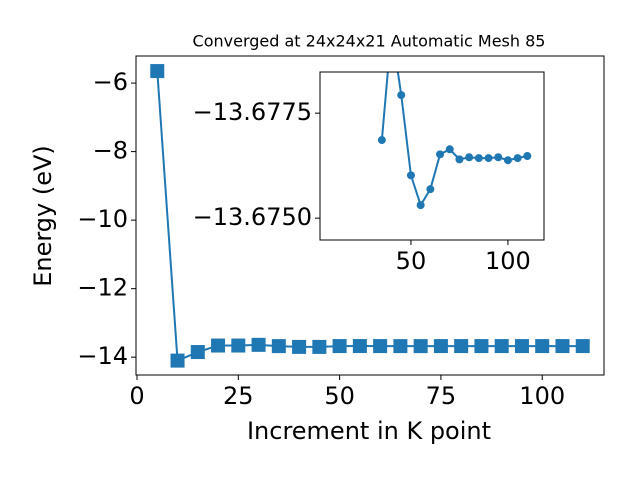 This screenshot has height=480, width=640. Describe the element at coordinates (369, 41) in the screenshot. I see `chart-title: Converged at 24x24x21 Automatic Mesh 85` at that location.